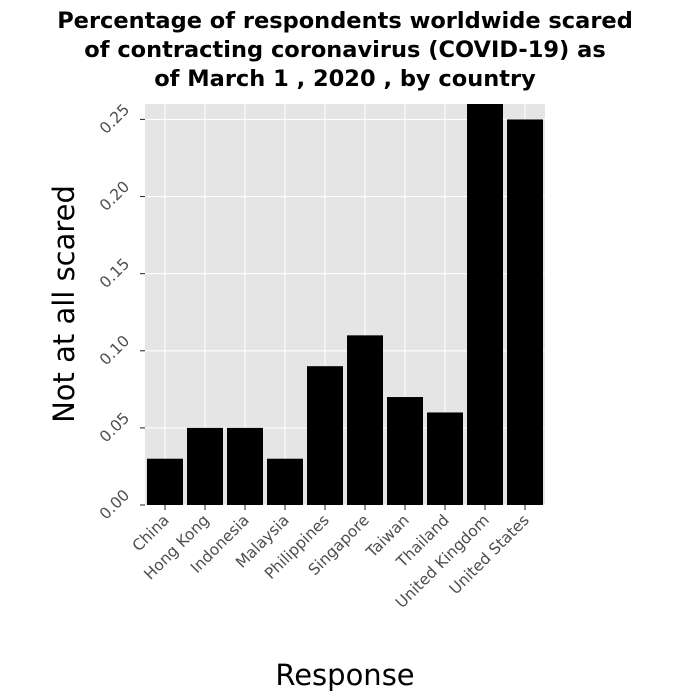 The width and height of the screenshot is (688, 700). Describe the element at coordinates (114, 350) in the screenshot. I see `y-tick-label: 0.10` at that location.